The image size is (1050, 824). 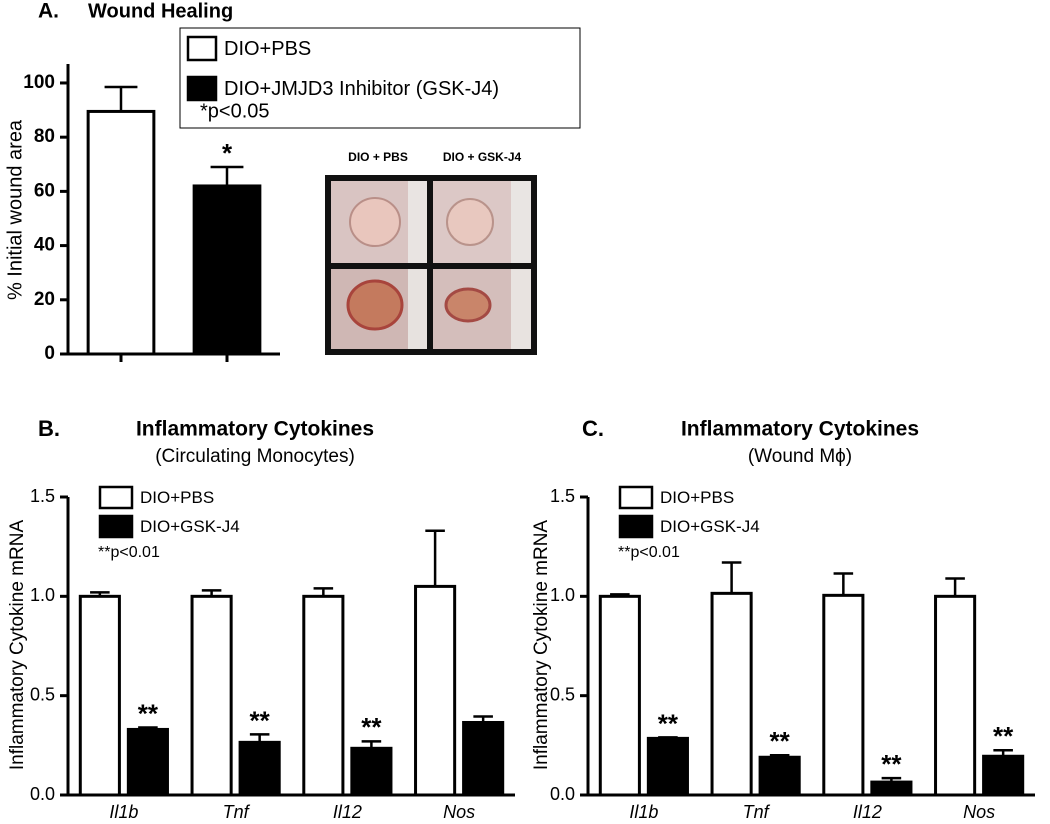 What do you see at coordinates (44, 190) in the screenshot?
I see `y-tick-label: 60` at bounding box center [44, 190].